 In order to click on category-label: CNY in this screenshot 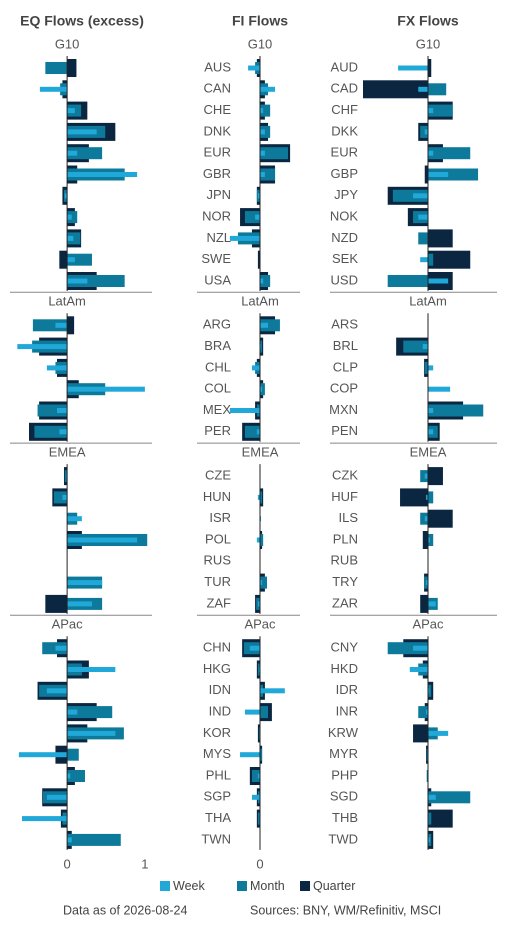, I will do `click(345, 647)`.